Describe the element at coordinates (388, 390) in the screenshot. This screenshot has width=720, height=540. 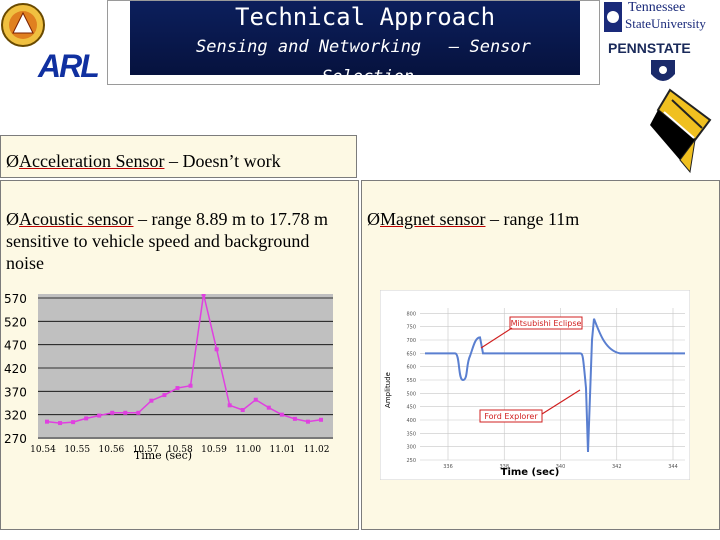
I see `magnet-y-axis-label: Amplitude` at that location.